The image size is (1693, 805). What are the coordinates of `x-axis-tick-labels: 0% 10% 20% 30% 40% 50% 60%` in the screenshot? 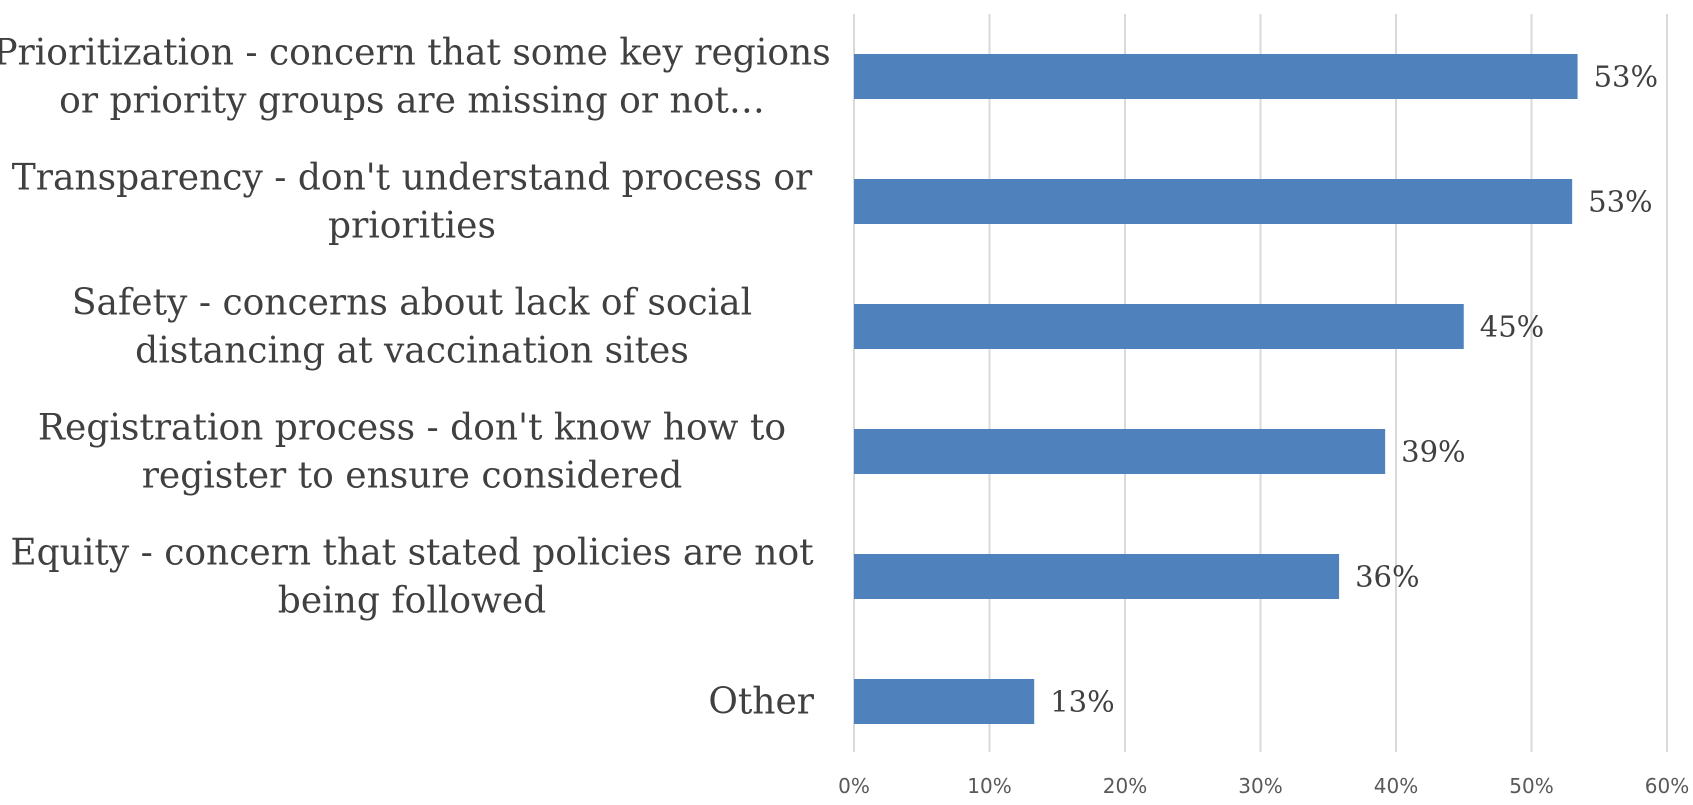 It's located at (1263, 786).